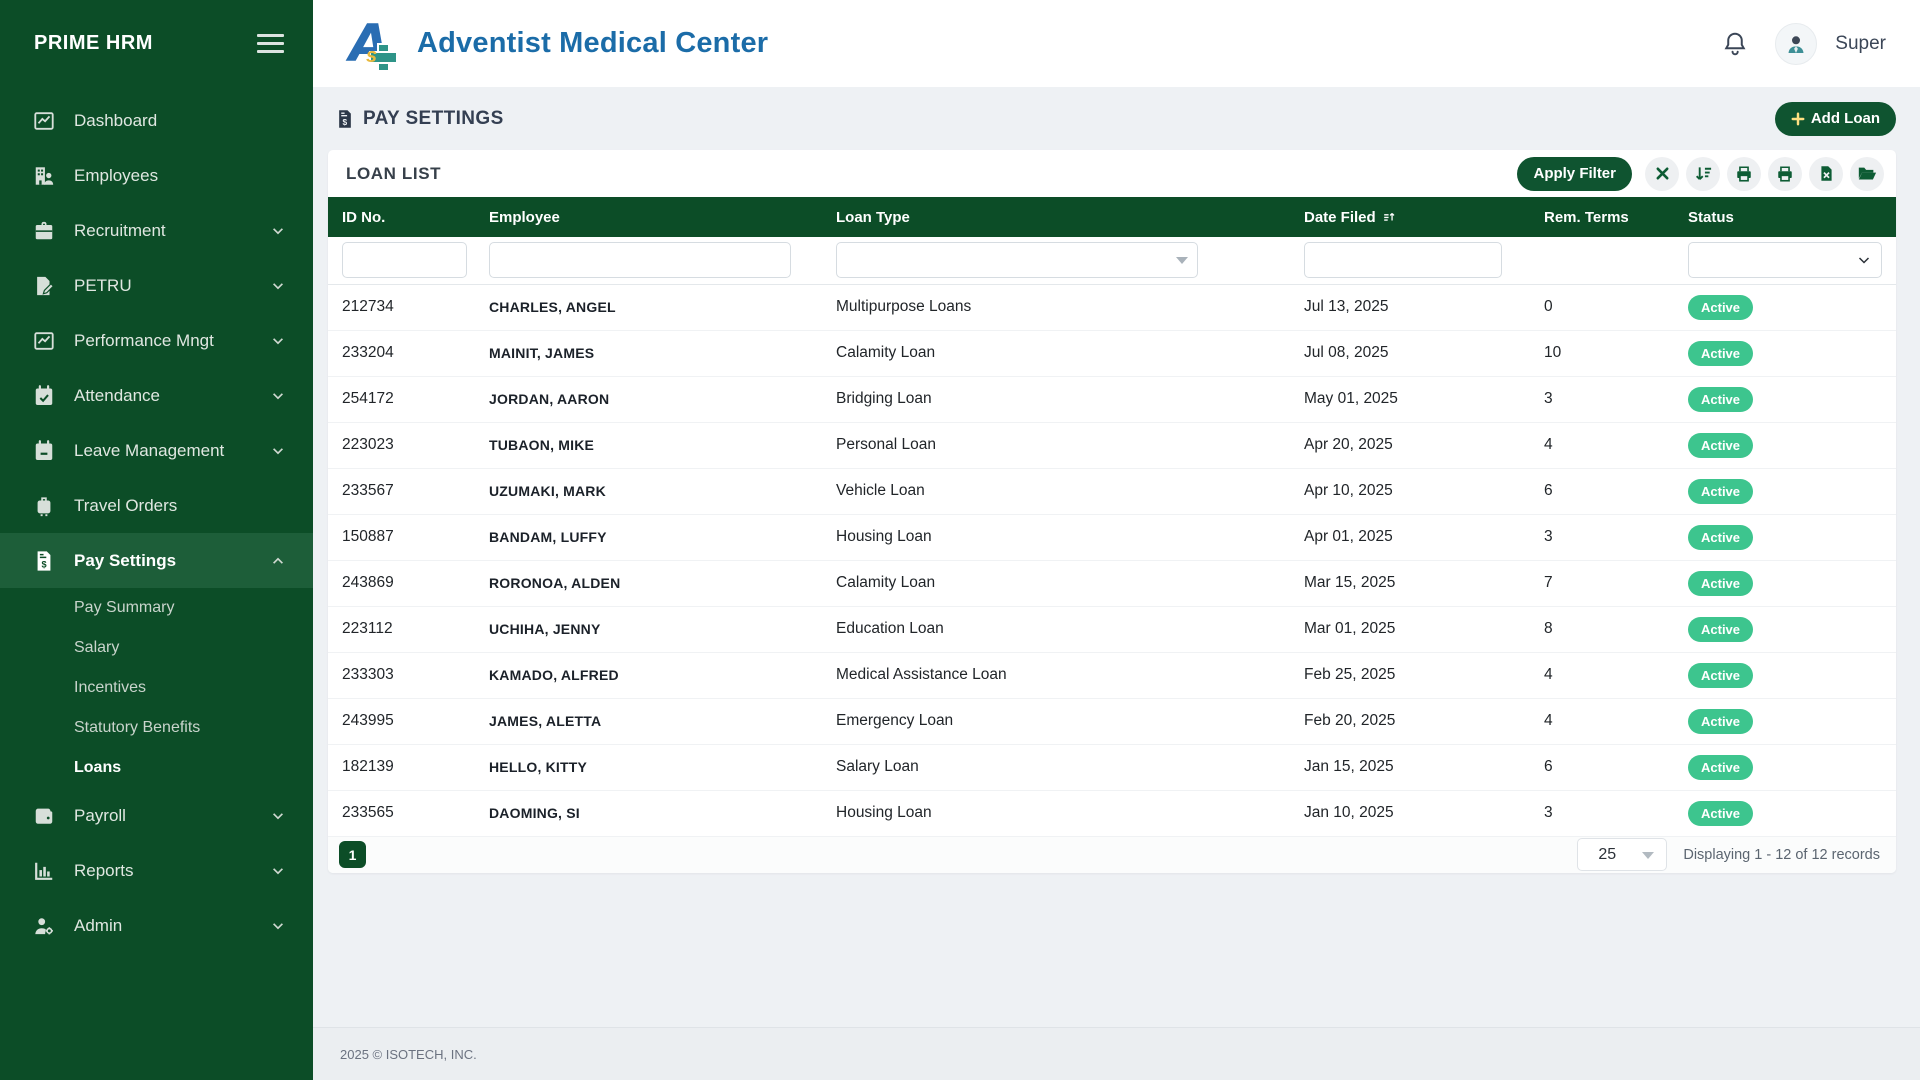 The height and width of the screenshot is (1080, 1920). Describe the element at coordinates (345, 119) in the screenshot. I see `pay-settings-icon: $` at that location.